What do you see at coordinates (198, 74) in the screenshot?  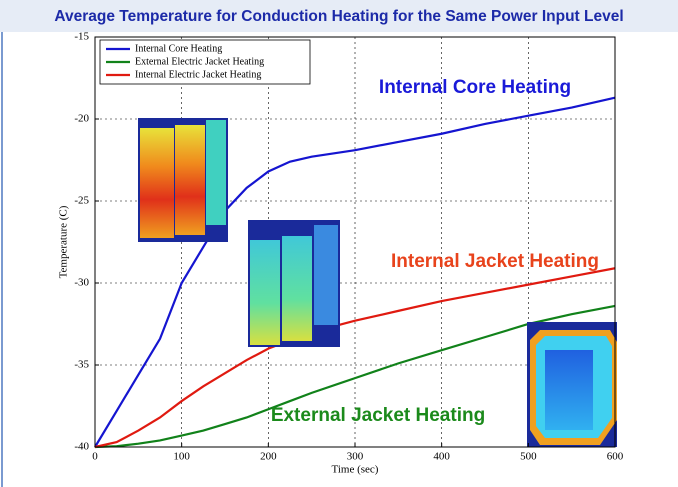 I see `legend-label: Internal Electric Jacket Heating` at bounding box center [198, 74].